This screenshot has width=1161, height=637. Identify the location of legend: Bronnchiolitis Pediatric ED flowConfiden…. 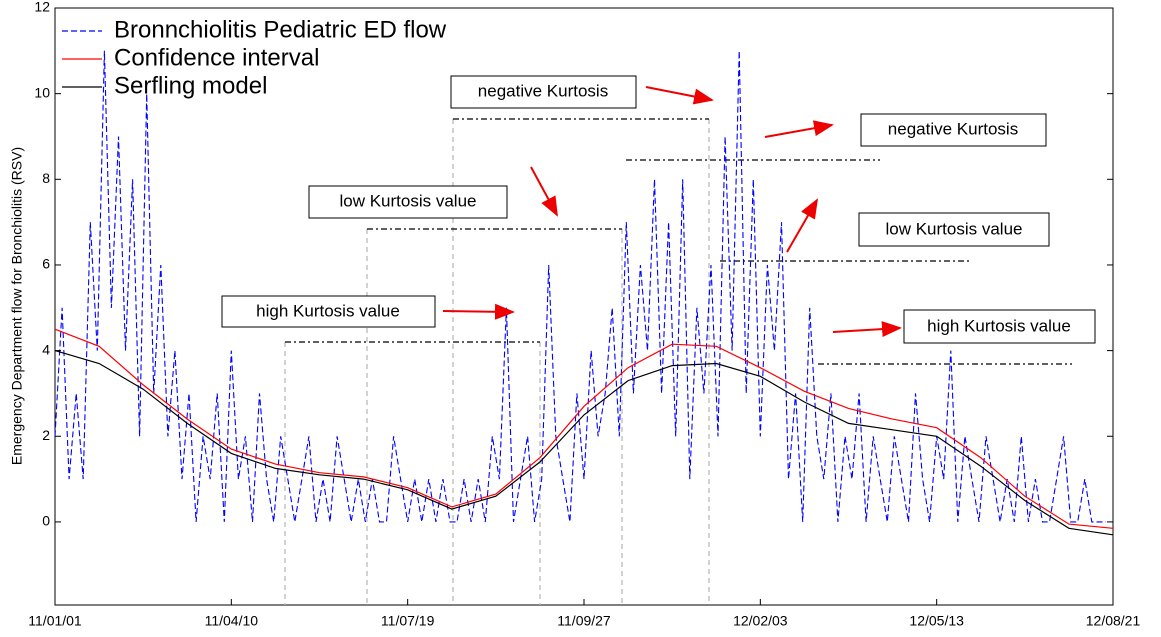
(254, 57).